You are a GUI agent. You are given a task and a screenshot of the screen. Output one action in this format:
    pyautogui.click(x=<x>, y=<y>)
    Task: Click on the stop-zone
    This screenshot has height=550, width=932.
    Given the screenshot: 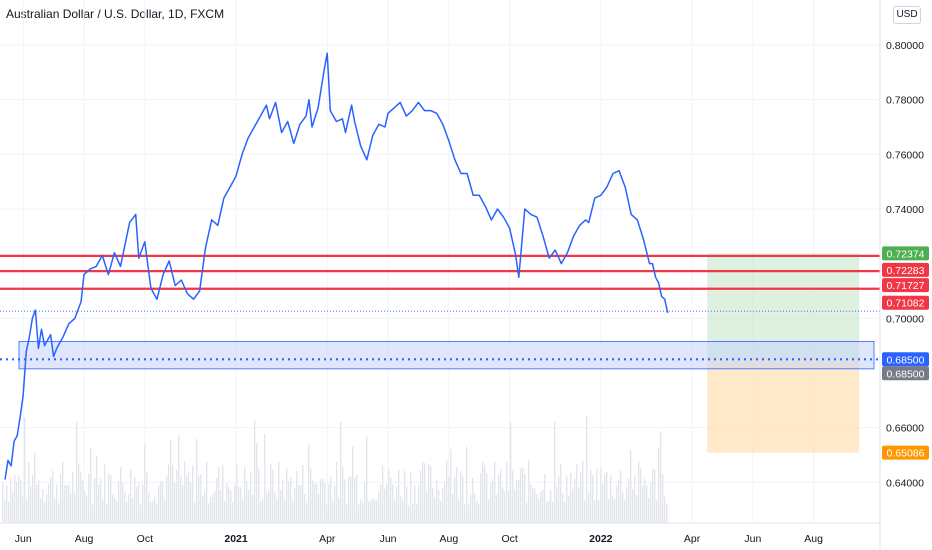 What is the action you would take?
    pyautogui.click(x=783, y=406)
    